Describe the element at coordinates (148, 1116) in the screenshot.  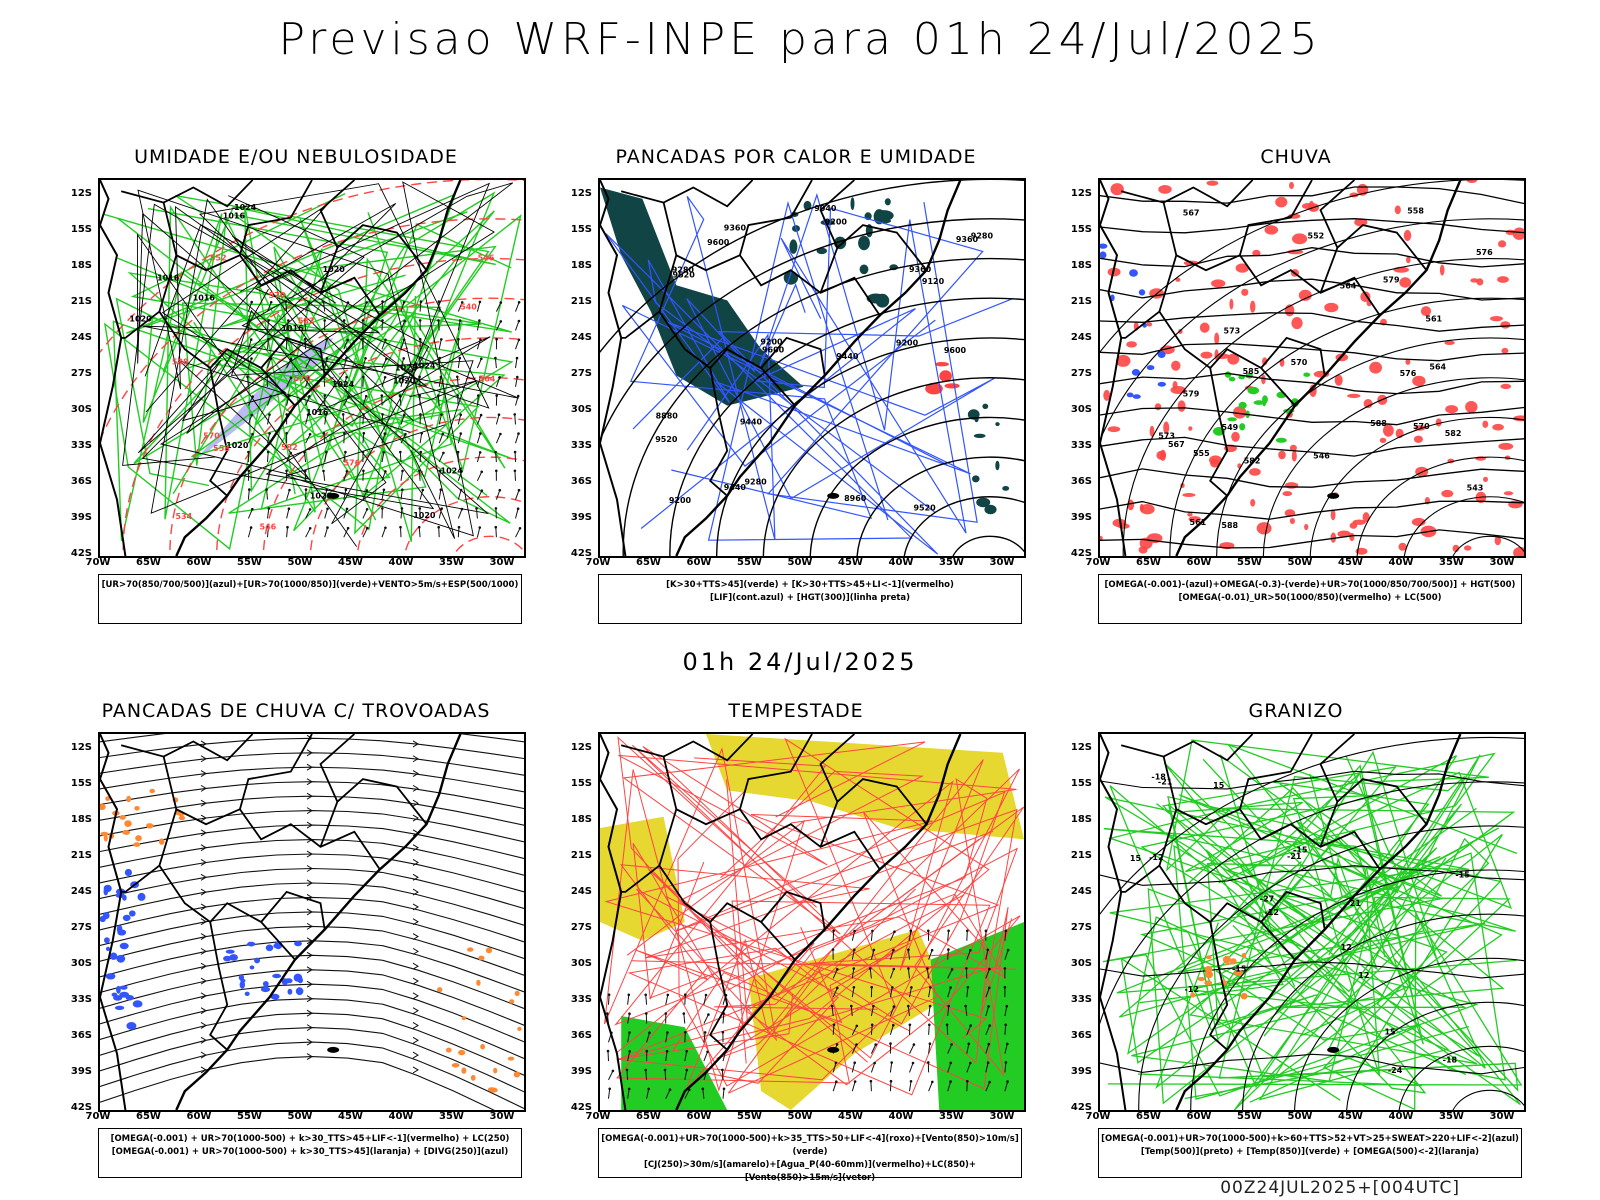
I see `lon-tick-label: 65W` at that location.